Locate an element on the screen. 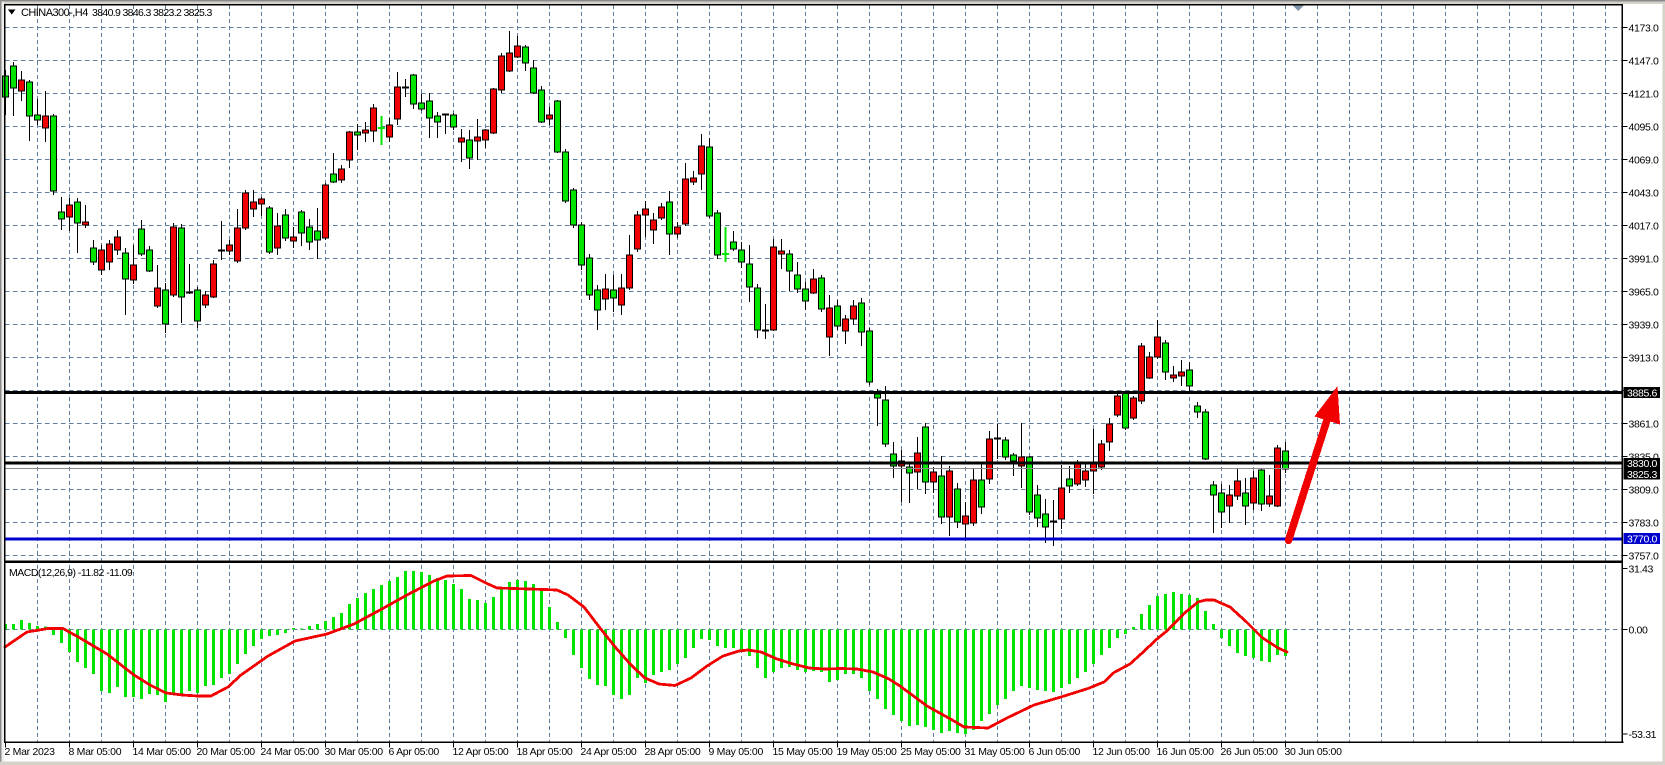 The height and width of the screenshot is (765, 1665). svg-text: -53.31 is located at coordinates (1643, 735).